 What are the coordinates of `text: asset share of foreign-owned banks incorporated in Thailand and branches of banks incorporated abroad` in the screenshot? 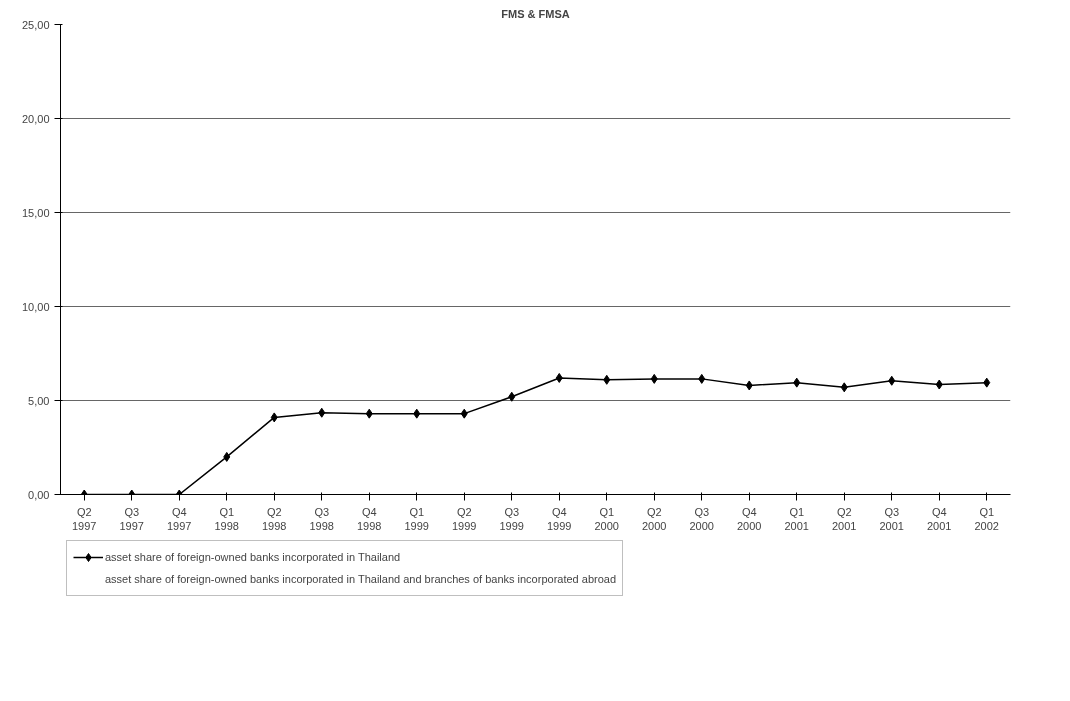 It's located at (361, 579).